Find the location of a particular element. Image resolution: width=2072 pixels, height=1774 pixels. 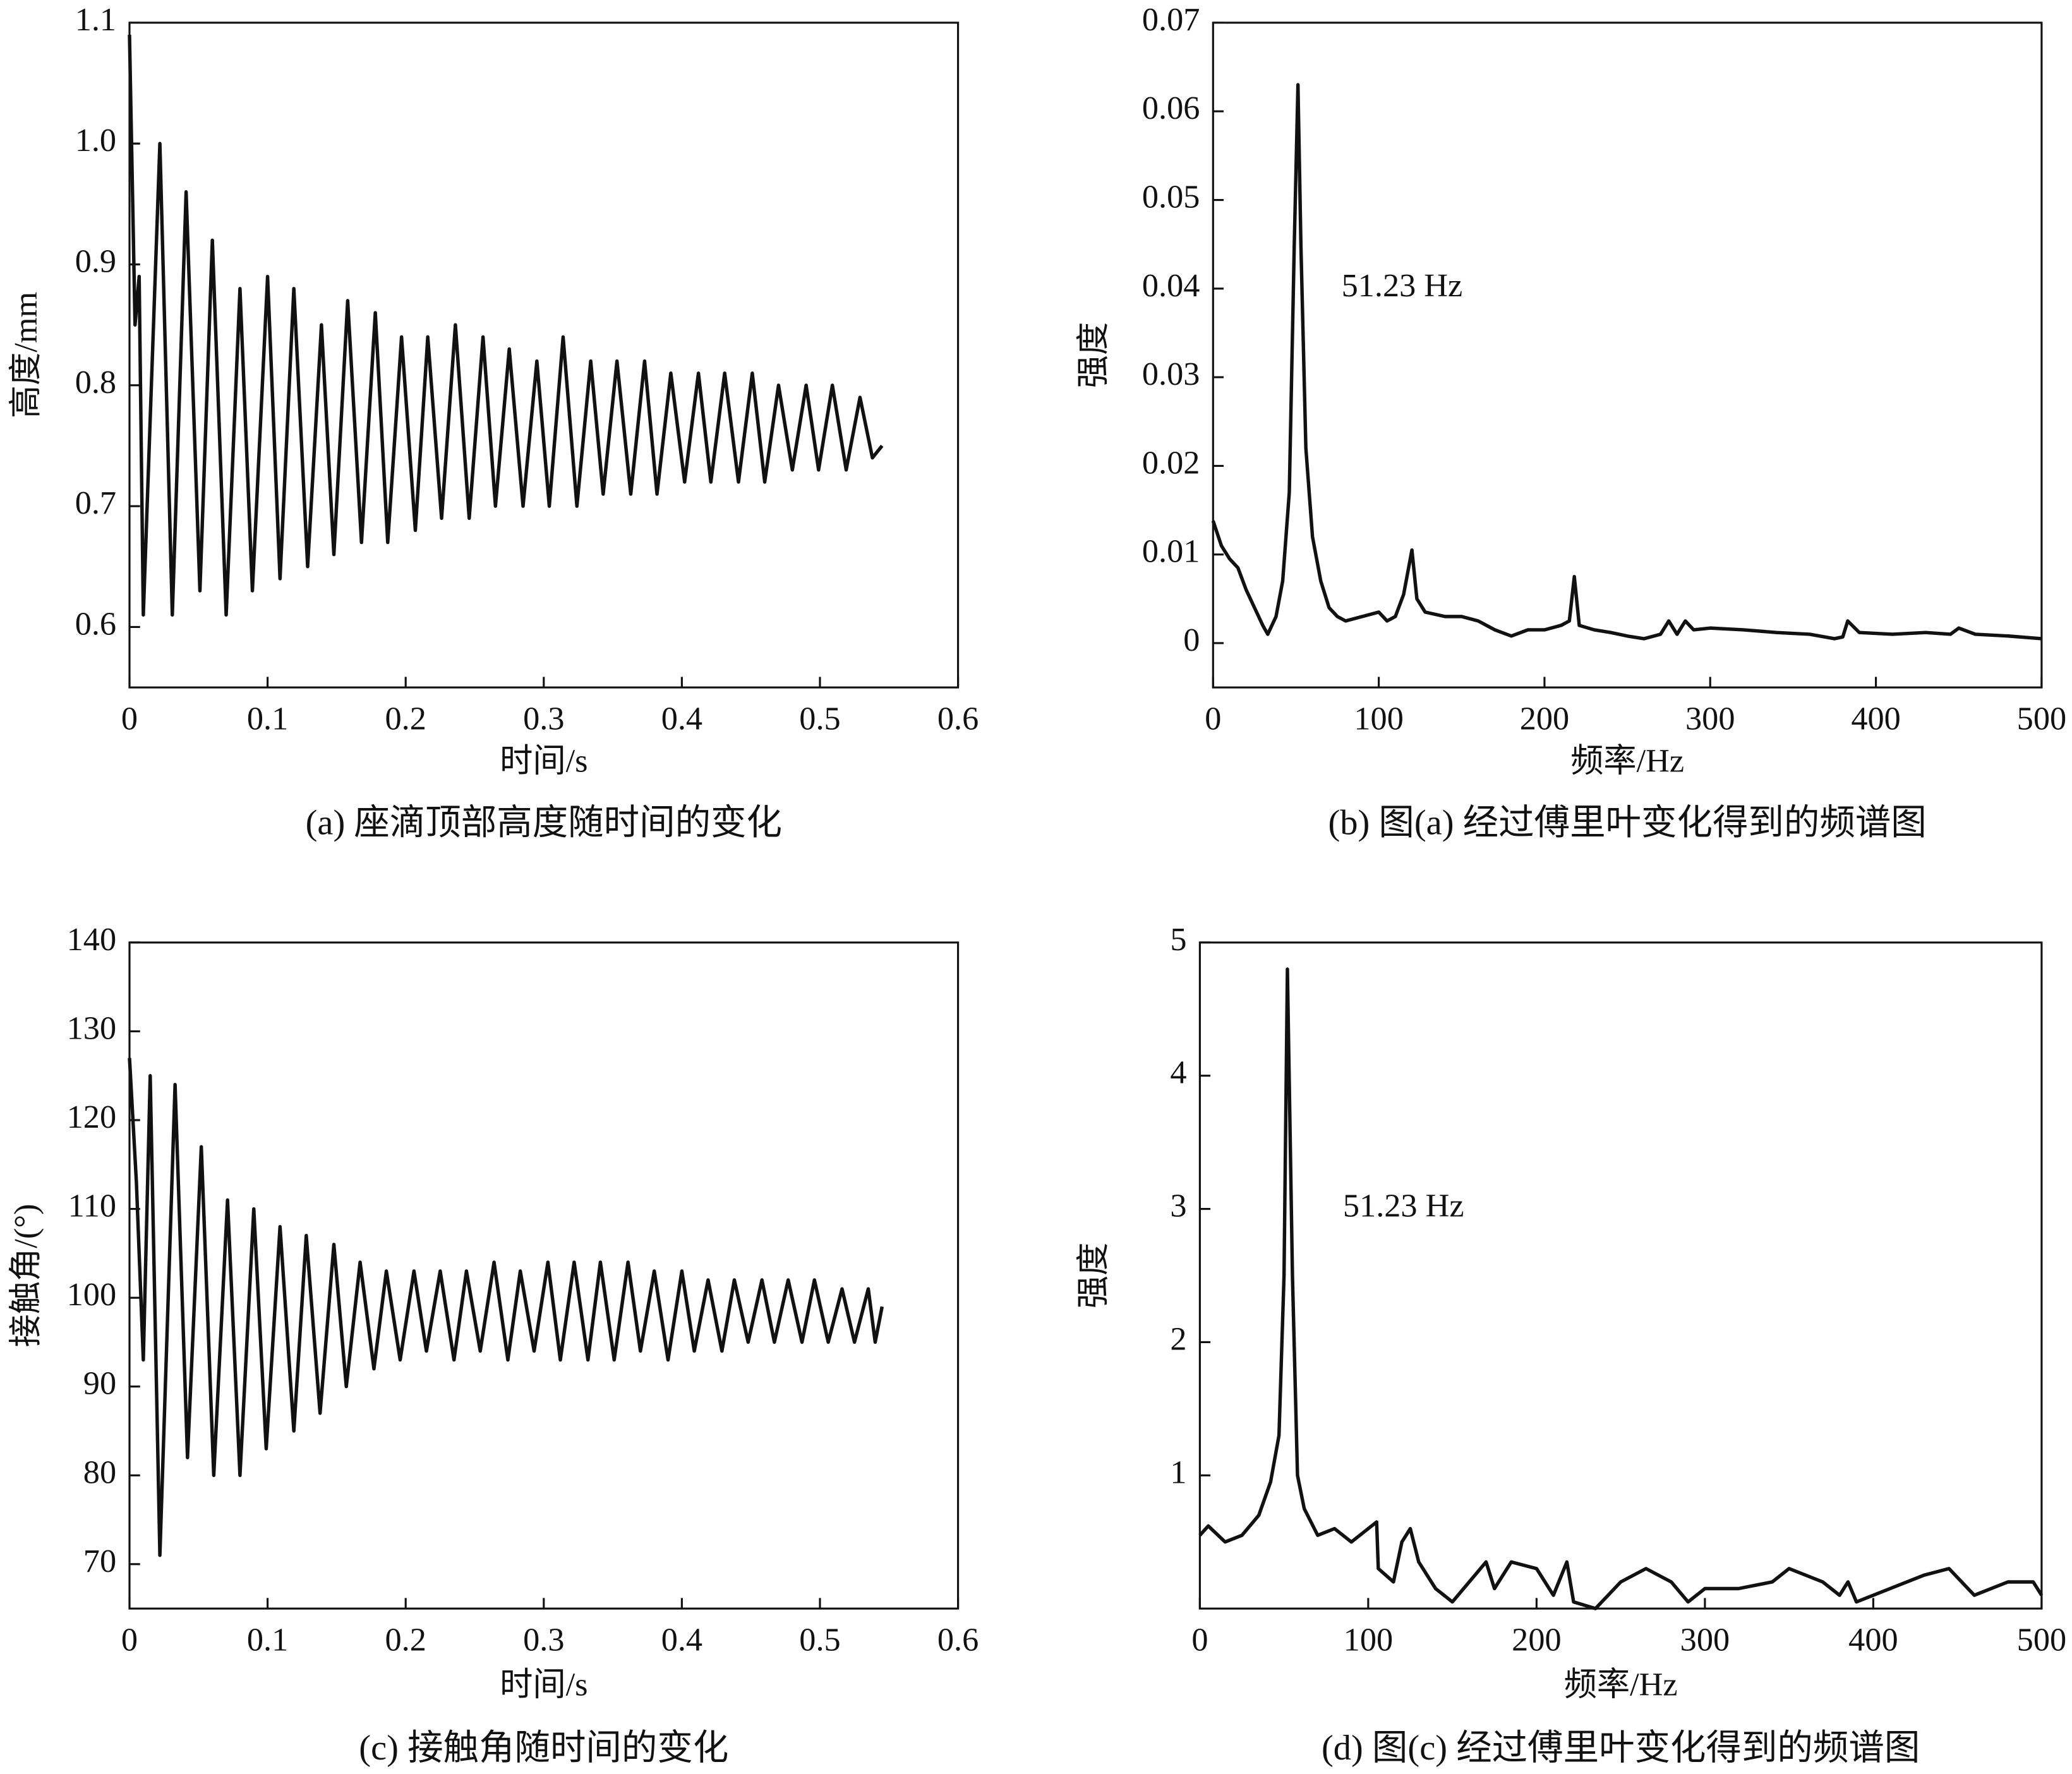

caption: (b) 图(a) 经过傅里叶变化得到的频谱图 is located at coordinates (1627, 823).